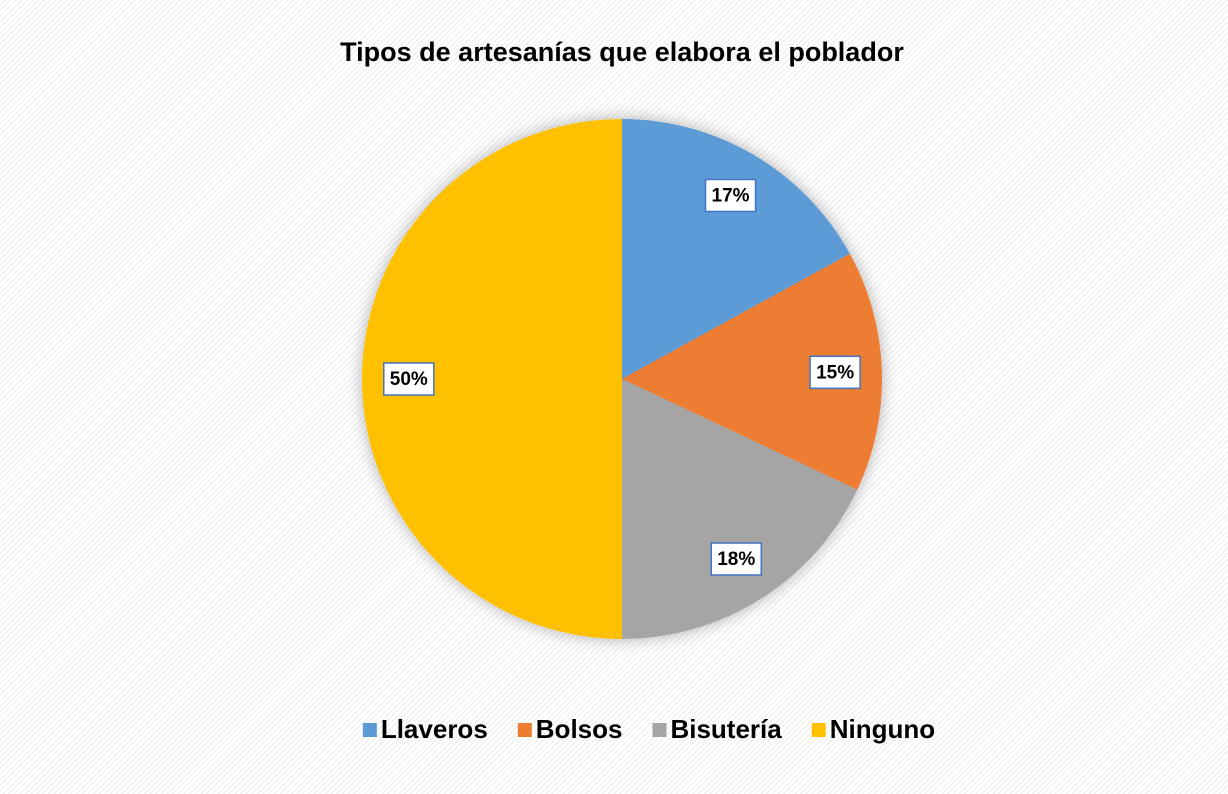 The height and width of the screenshot is (794, 1228). I want to click on data-label: 50%, so click(409, 379).